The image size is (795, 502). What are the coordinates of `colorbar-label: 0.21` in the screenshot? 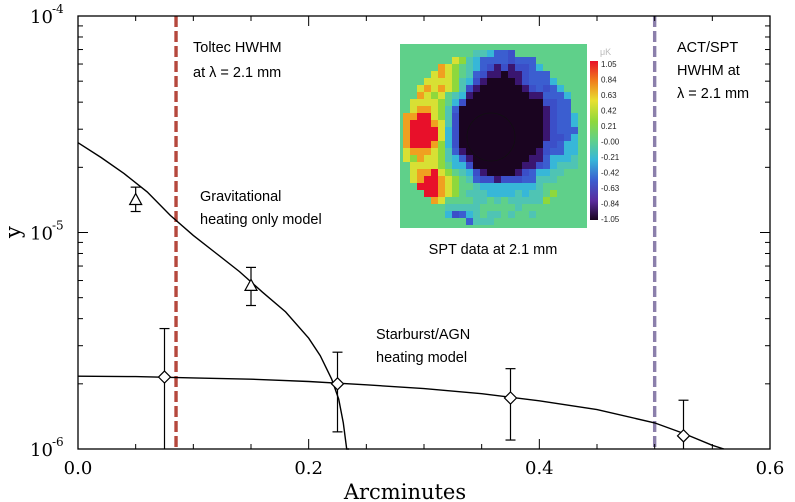 It's located at (609, 126).